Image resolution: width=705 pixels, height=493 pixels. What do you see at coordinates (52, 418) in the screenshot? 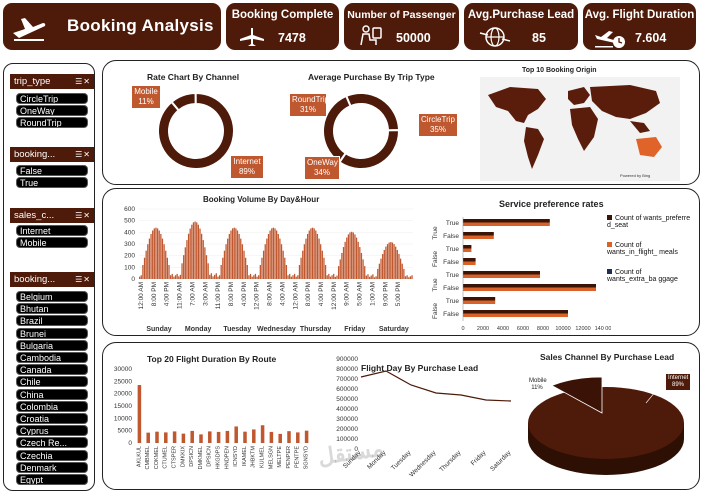
I see `slicer-item: Croatia` at bounding box center [52, 418].